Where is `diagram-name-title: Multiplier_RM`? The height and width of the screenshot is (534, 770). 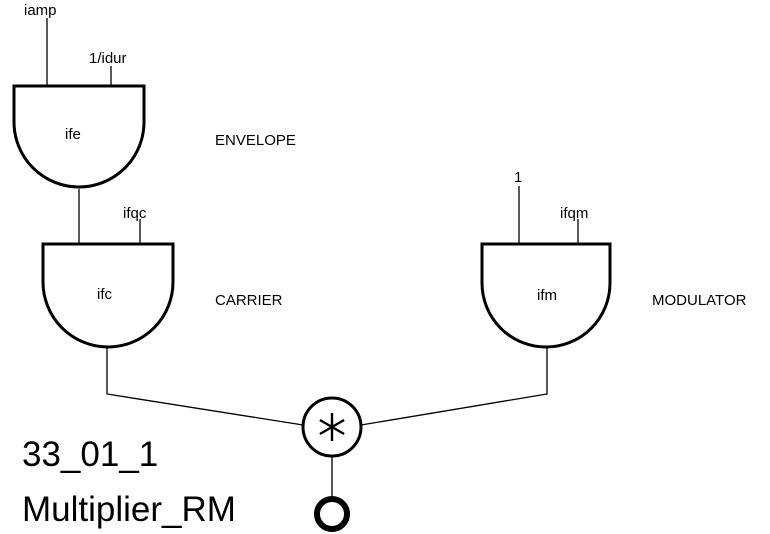
diagram-name-title: Multiplier_RM is located at coordinates (129, 509).